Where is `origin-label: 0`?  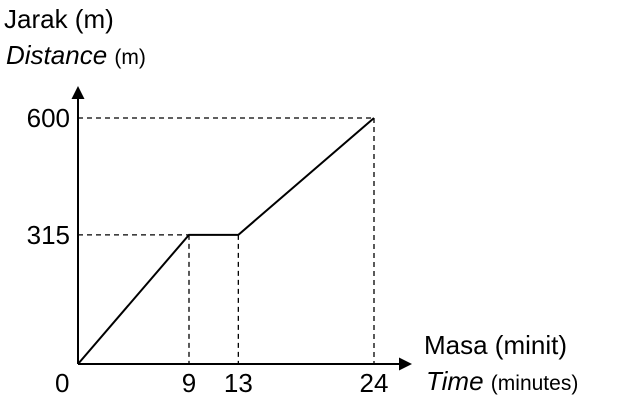 origin-label: 0 is located at coordinates (62, 383).